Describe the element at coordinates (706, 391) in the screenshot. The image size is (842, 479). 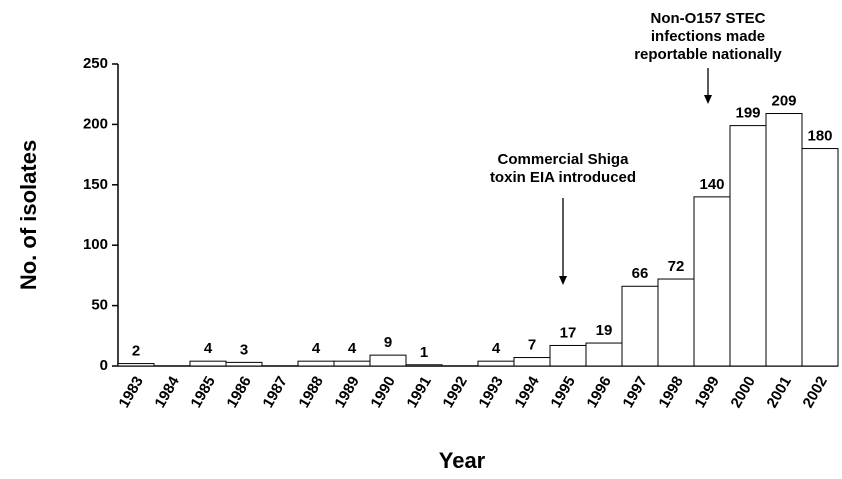
I see `x-tick-label: 1999` at that location.